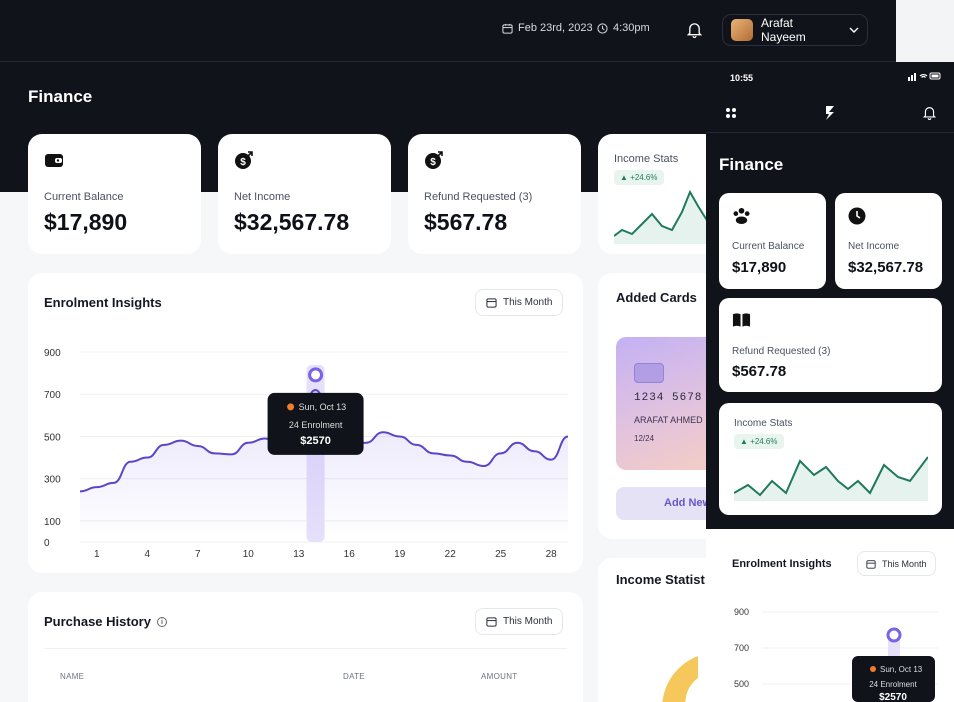 The width and height of the screenshot is (954, 702). I want to click on date-display: Feb 23rd, 2023, so click(547, 28).